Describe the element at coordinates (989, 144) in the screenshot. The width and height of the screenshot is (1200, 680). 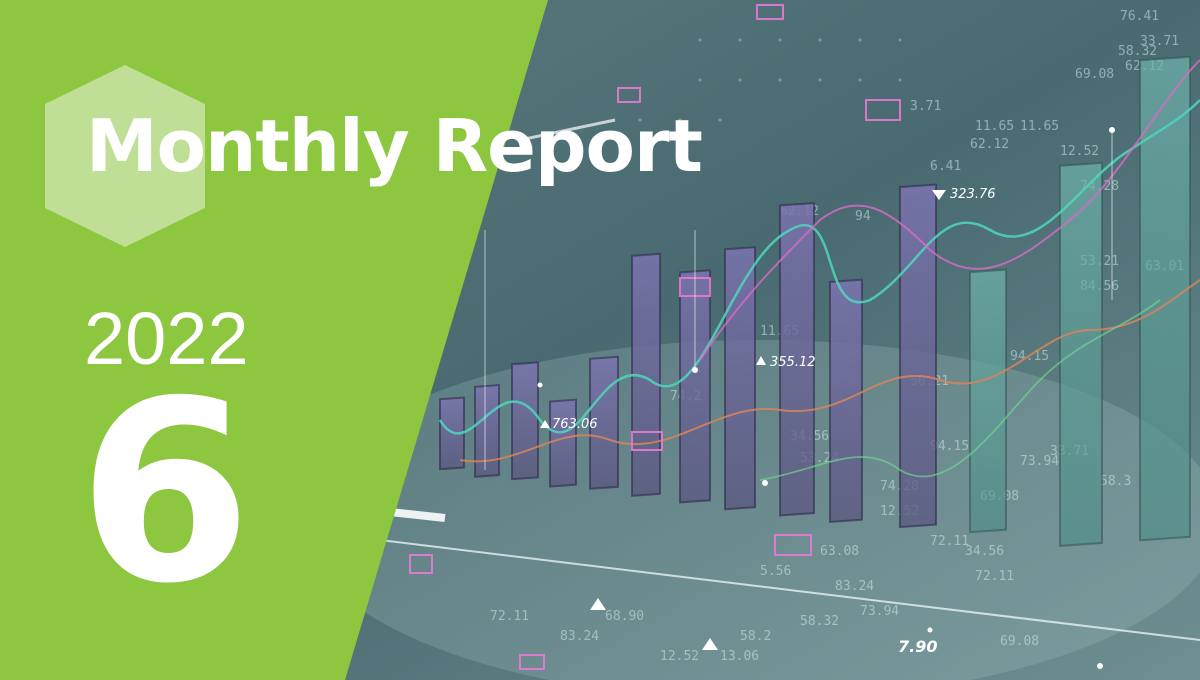
I see `svg-text: 62.12` at that location.